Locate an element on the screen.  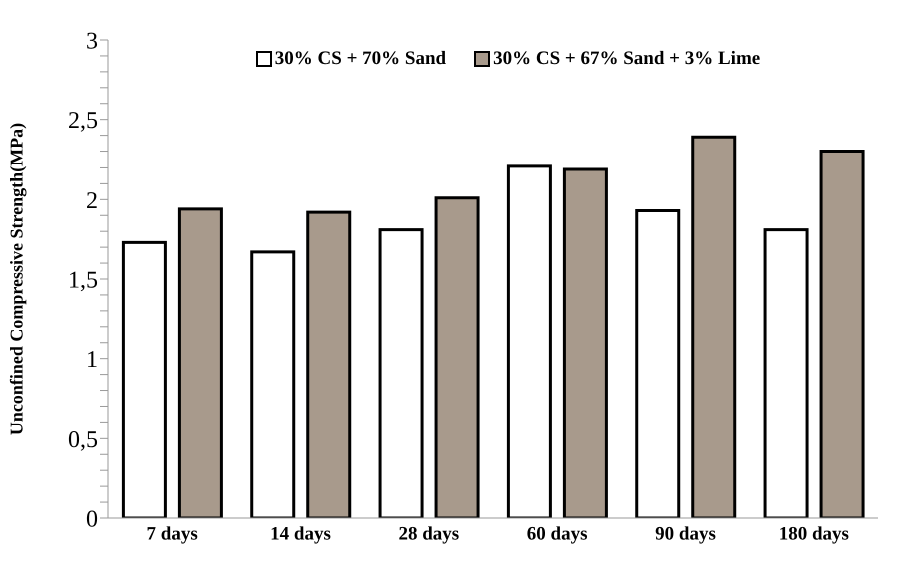
y-tick-label: 3 is located at coordinates (92, 41).